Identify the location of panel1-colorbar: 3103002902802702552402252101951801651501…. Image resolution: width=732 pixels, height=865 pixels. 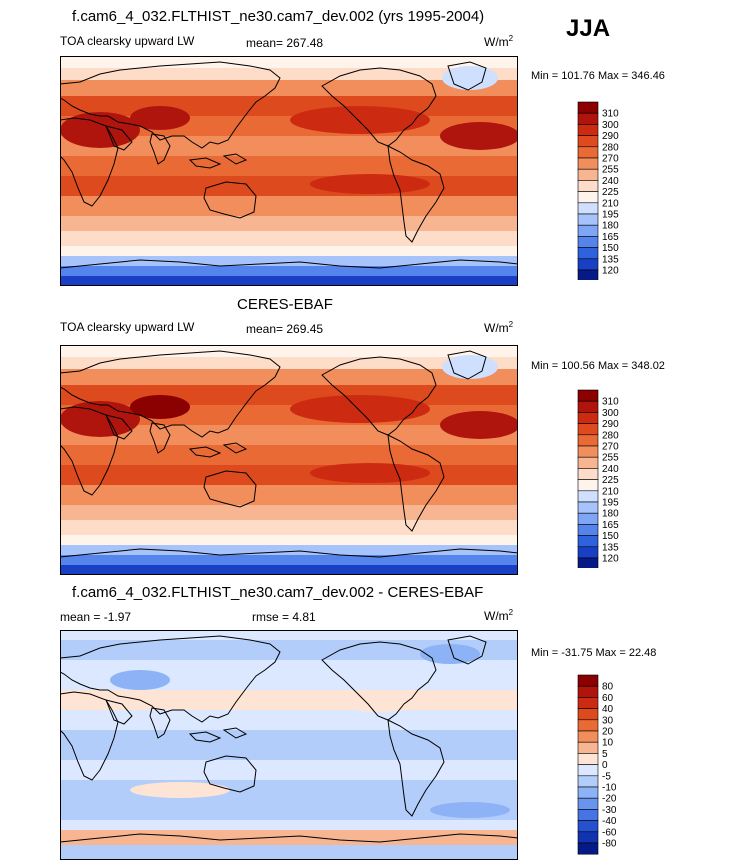
(598, 190).